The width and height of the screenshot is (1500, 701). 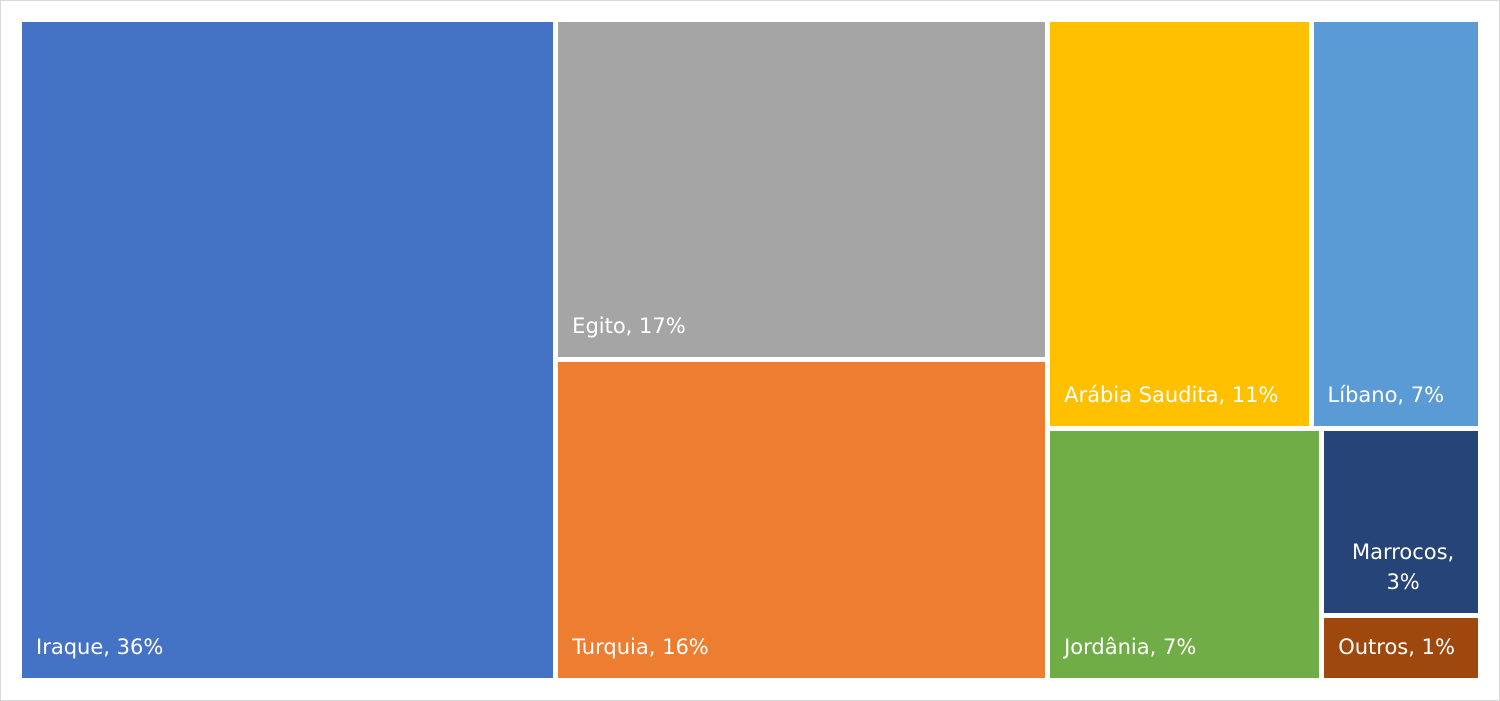 I want to click on data-label: Outros, 1%, so click(x=1396, y=646).